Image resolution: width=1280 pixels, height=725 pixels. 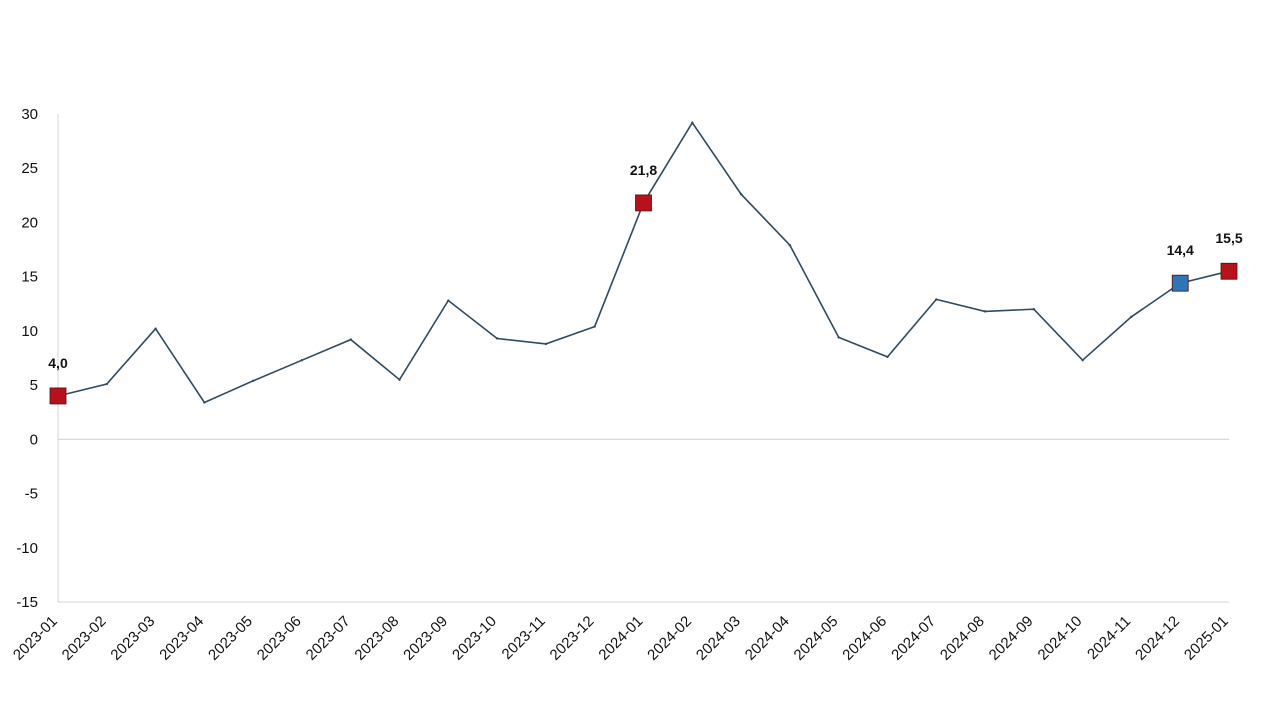 I want to click on y-tick-label: 25, so click(x=29, y=168).